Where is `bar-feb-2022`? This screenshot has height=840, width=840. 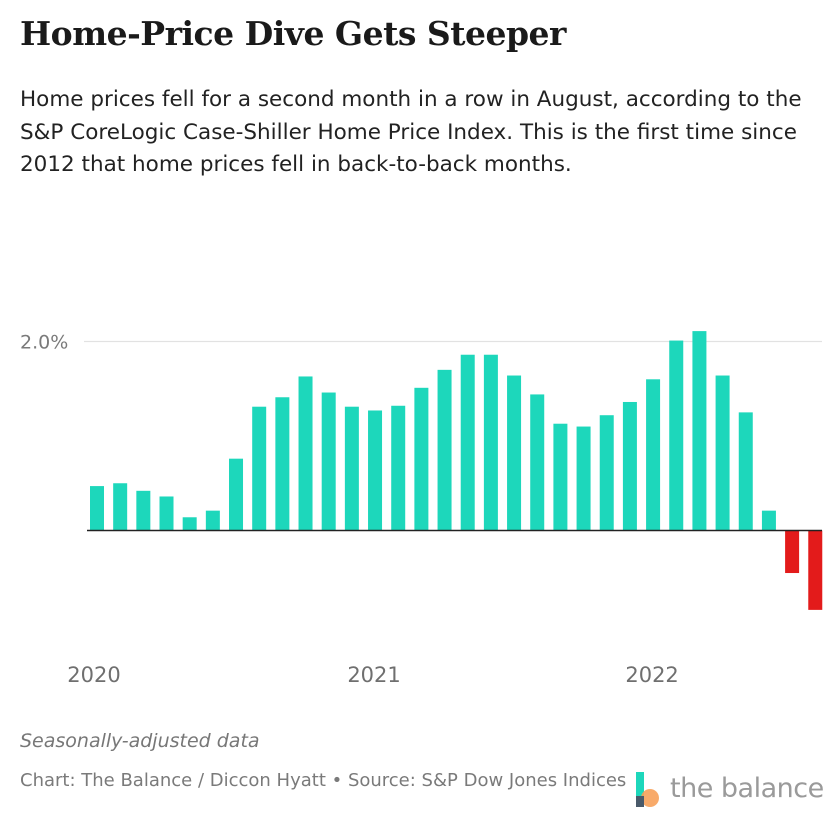
bar-feb-2022 is located at coordinates (676, 435).